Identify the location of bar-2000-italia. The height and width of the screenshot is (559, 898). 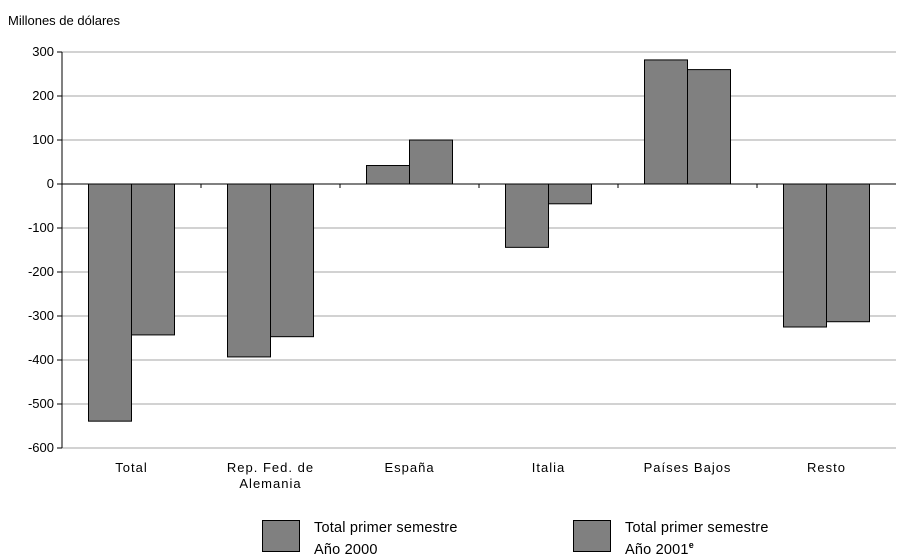
(527, 215).